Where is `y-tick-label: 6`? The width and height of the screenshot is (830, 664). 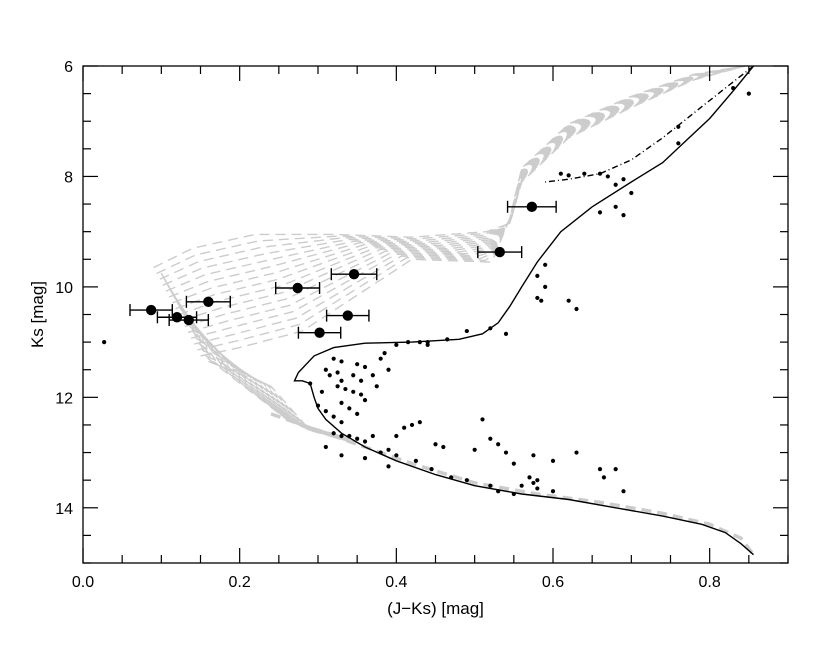 y-tick-label: 6 is located at coordinates (68, 67).